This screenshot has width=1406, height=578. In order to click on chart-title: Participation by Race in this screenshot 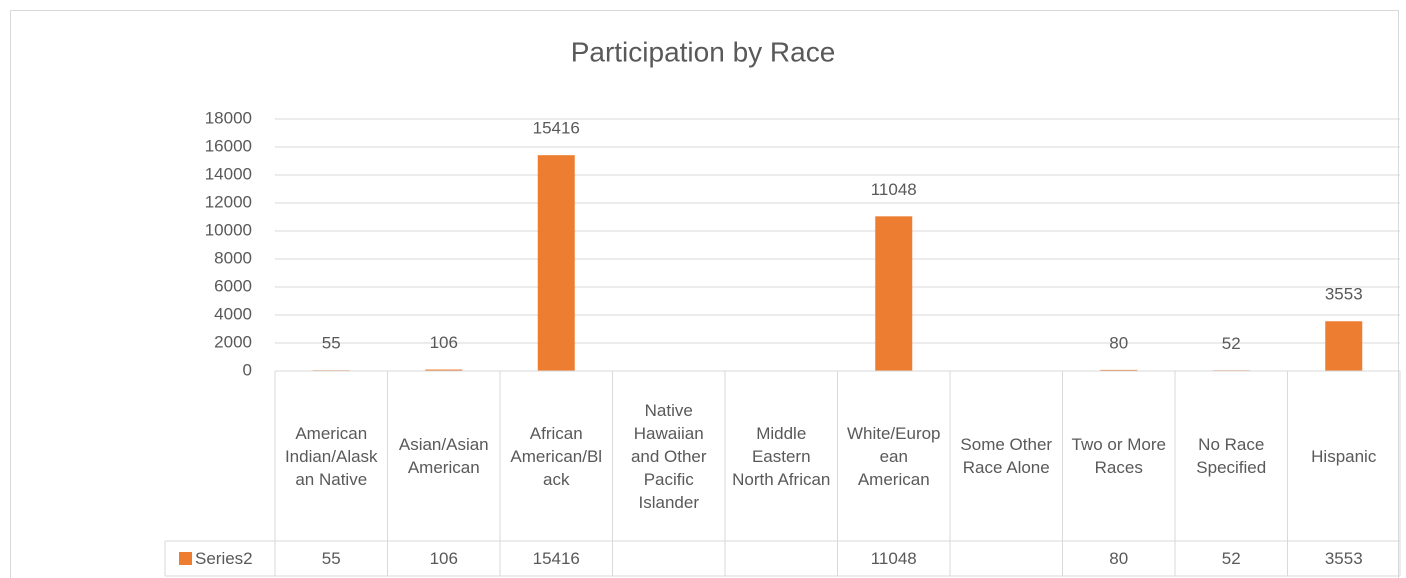, I will do `click(703, 51)`.